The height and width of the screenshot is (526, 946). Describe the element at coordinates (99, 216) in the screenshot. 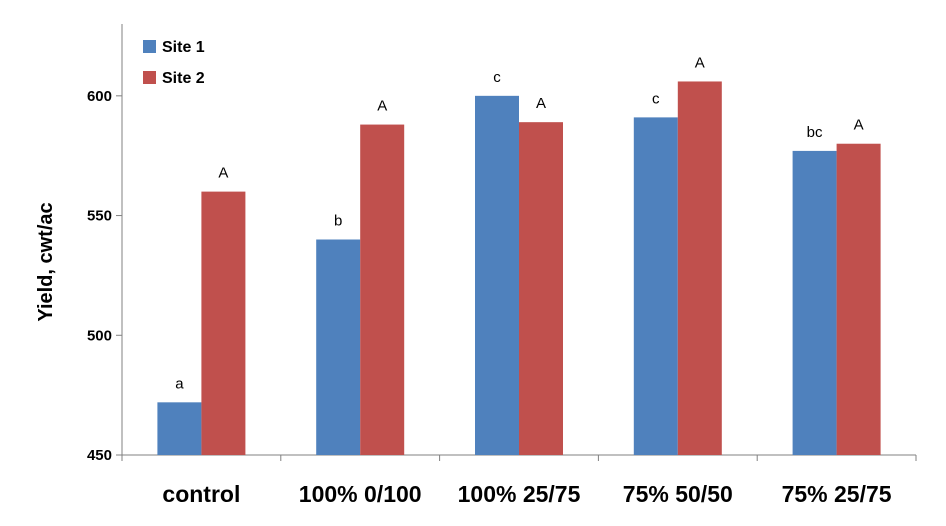

I see `y-tick-label: 550` at that location.